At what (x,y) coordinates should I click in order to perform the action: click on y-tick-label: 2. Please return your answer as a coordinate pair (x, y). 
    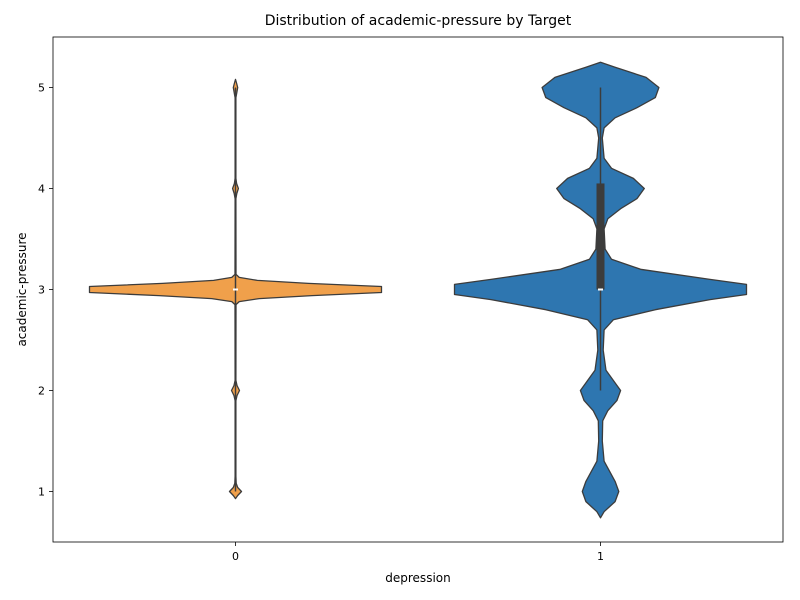
    Looking at the image, I should click on (41, 391).